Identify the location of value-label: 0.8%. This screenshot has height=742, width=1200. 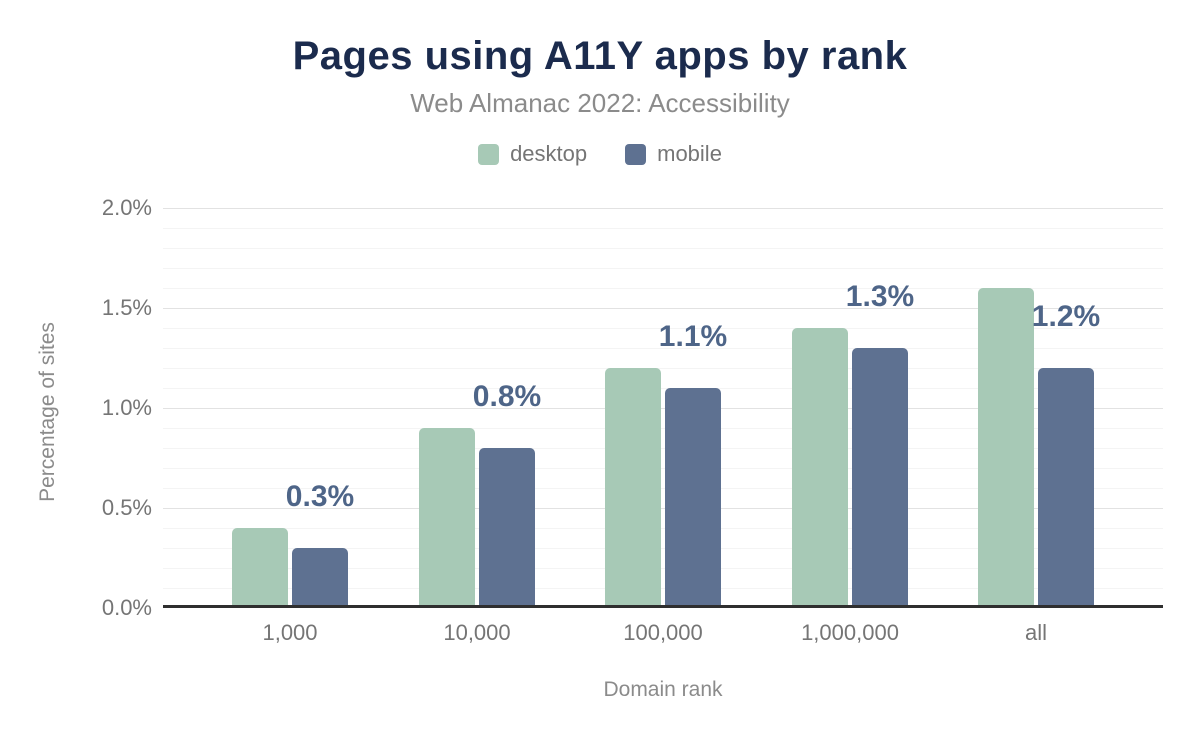
(507, 396).